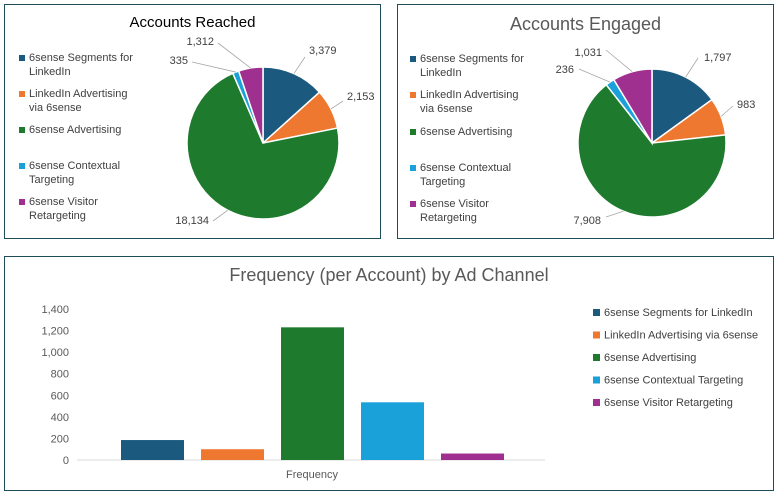 The width and height of the screenshot is (778, 494). What do you see at coordinates (291, 105) in the screenshot?
I see `pie-slice-segments-linkedin` at bounding box center [291, 105].